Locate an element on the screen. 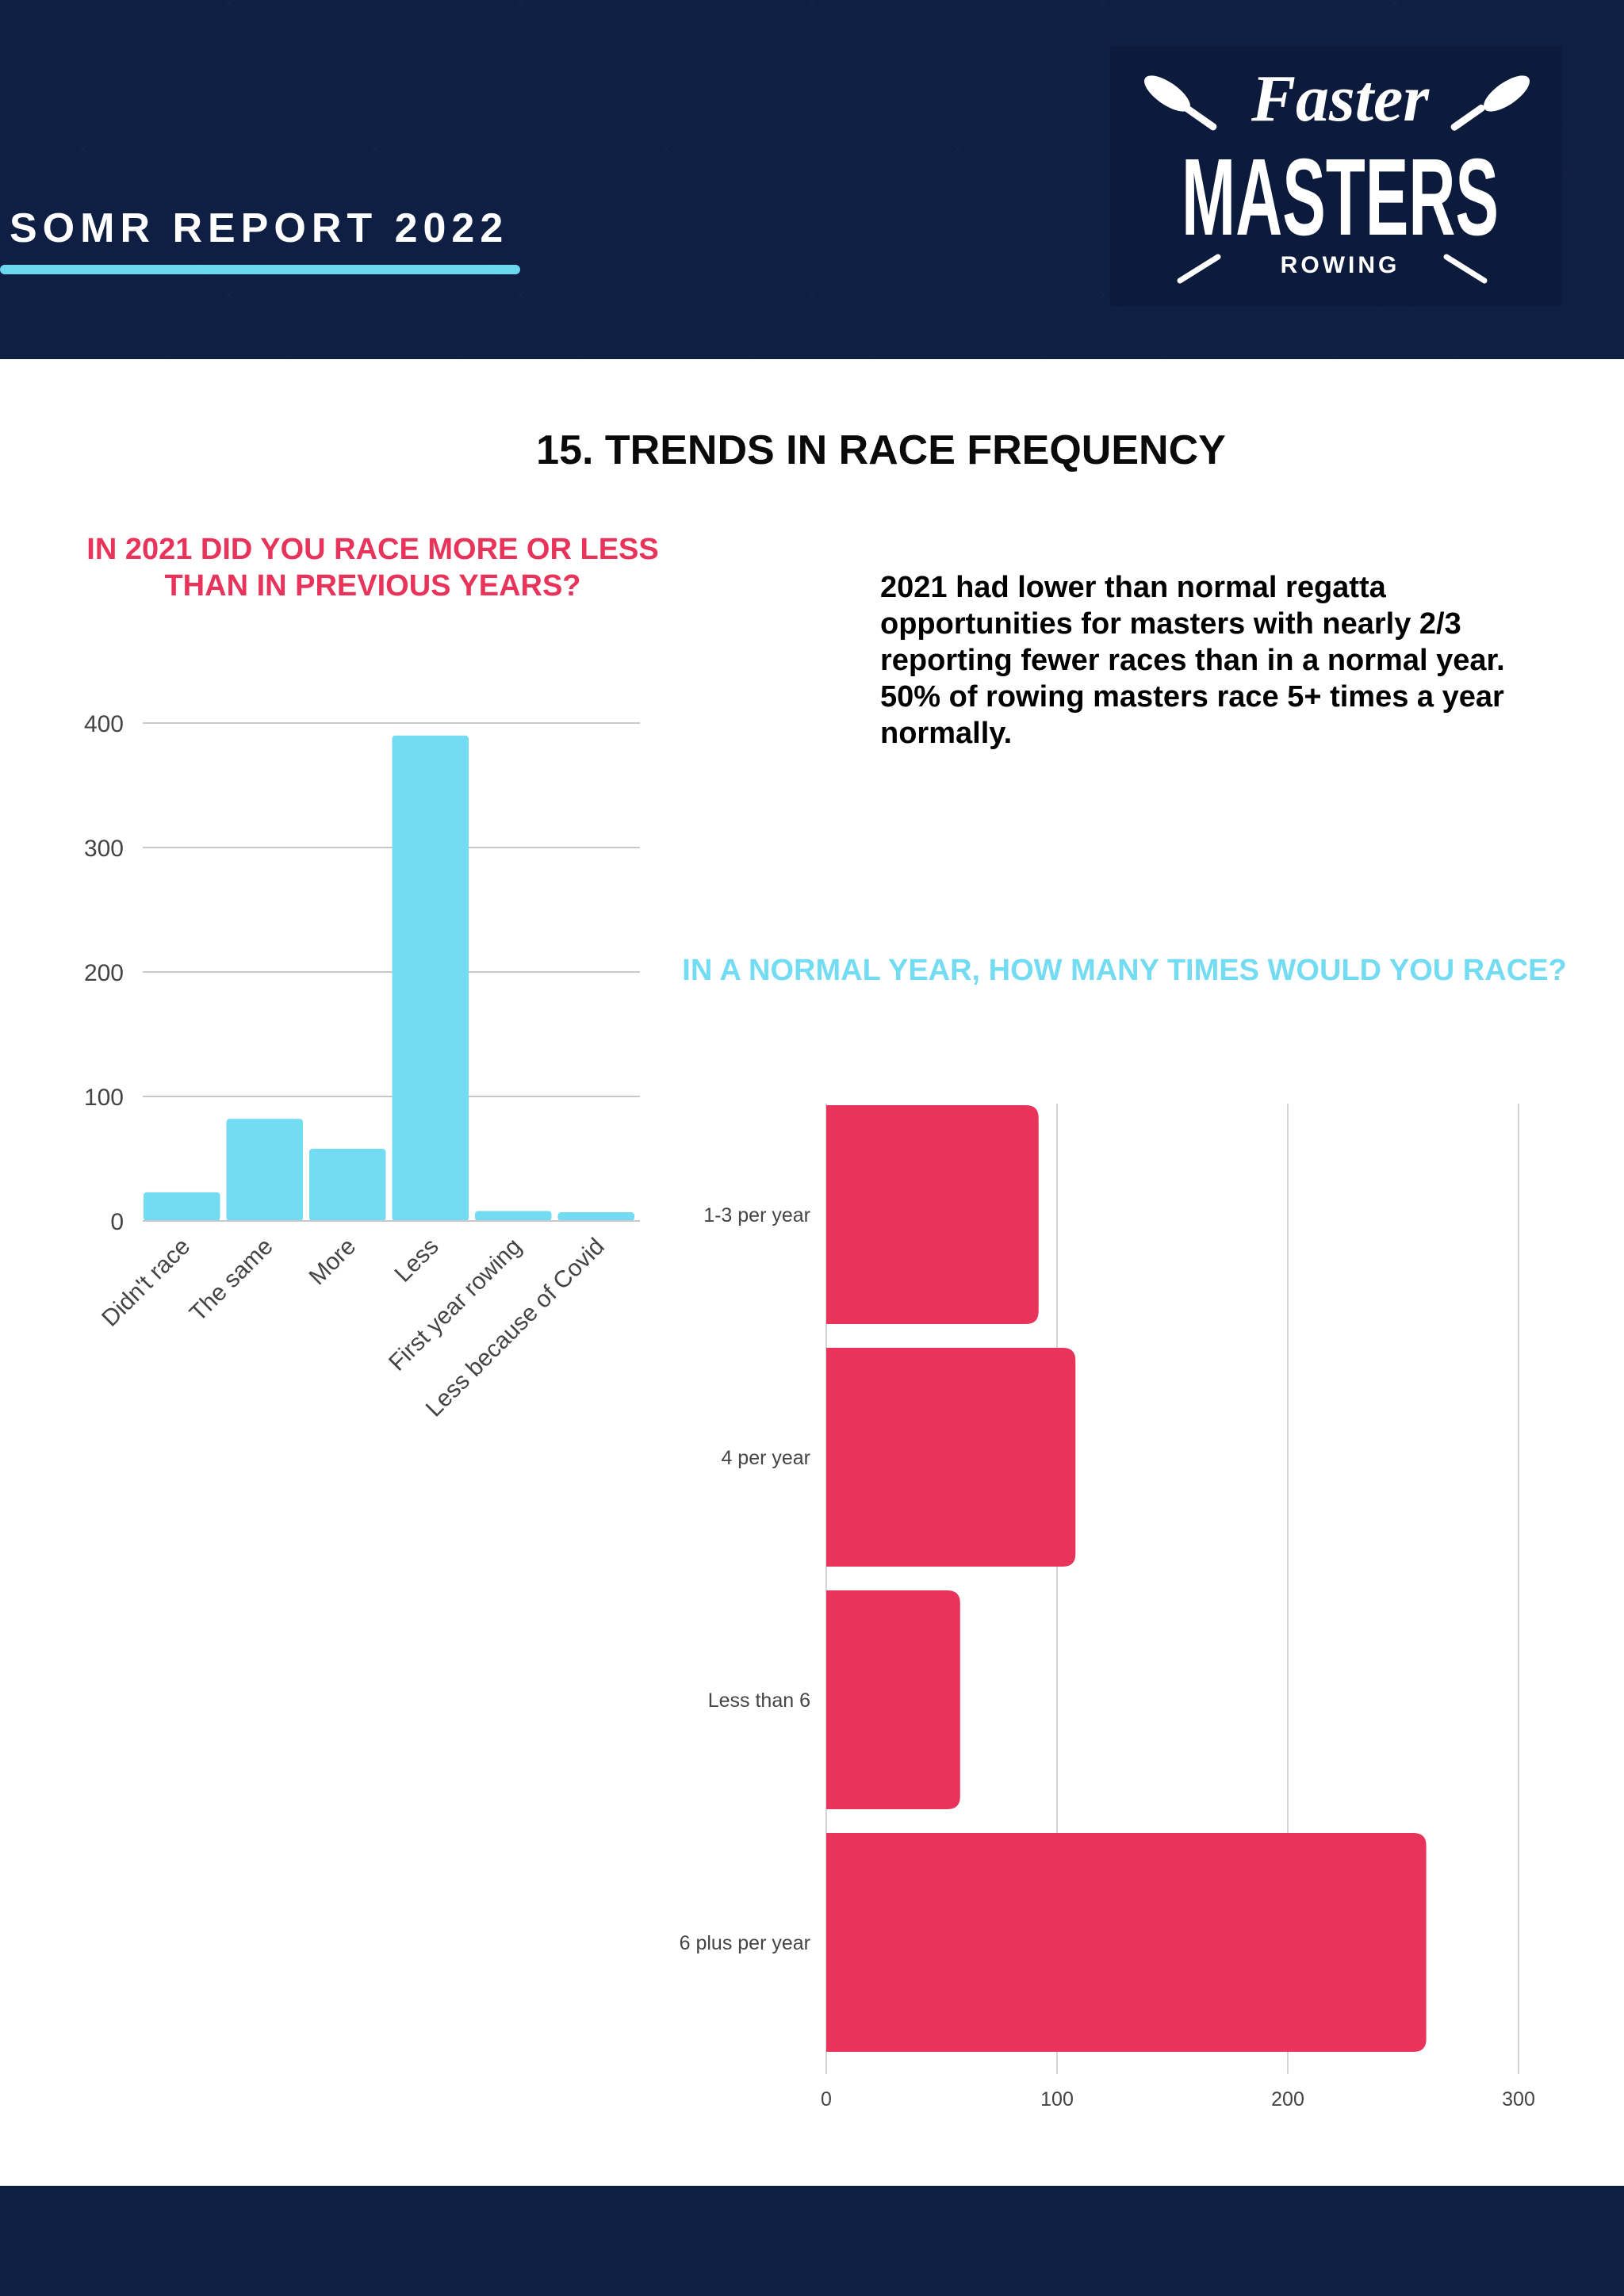 The width and height of the screenshot is (1624, 2296). chart1-y-tick-label: 300 is located at coordinates (104, 849).